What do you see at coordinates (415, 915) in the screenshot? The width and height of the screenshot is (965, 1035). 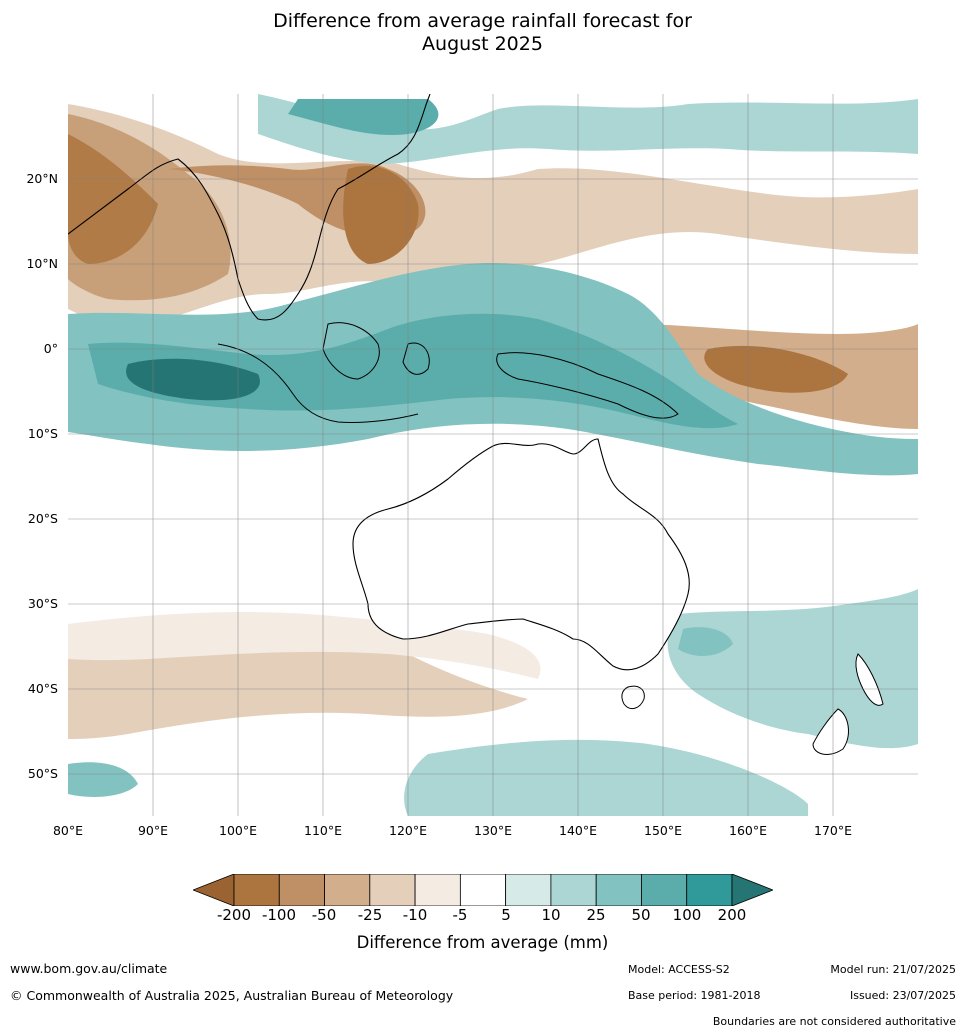 I see `colorbar-tick: -10` at bounding box center [415, 915].